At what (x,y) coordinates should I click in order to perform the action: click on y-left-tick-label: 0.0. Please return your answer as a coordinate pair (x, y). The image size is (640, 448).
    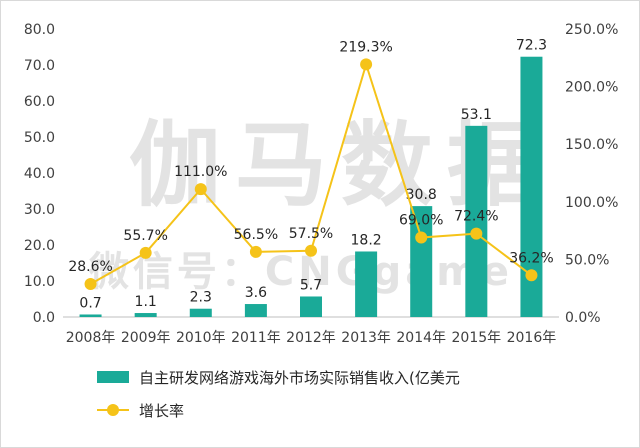
    Looking at the image, I should click on (44, 318).